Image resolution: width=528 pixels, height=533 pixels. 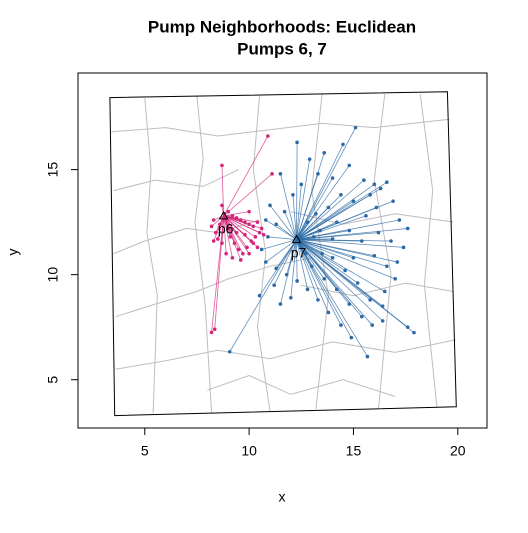 What do you see at coordinates (226, 229) in the screenshot?
I see `pump-label: p6` at bounding box center [226, 229].